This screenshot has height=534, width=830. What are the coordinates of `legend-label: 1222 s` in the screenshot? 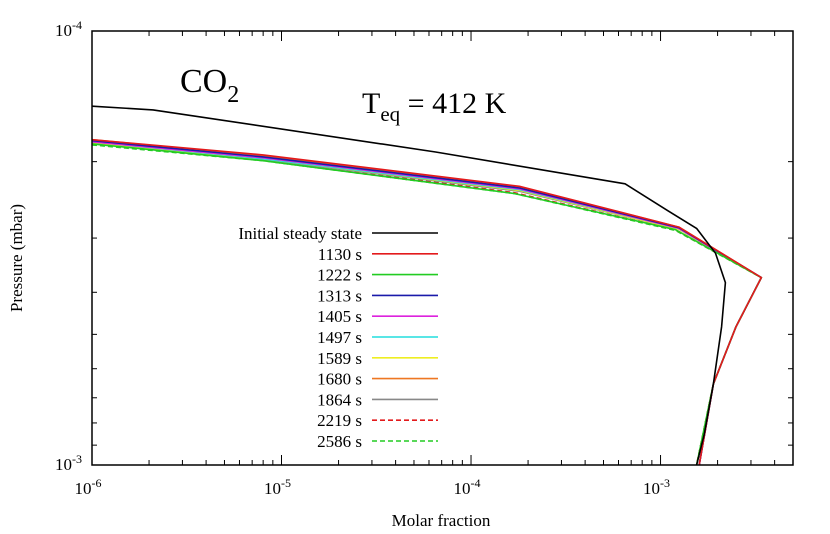 It's located at (339, 275).